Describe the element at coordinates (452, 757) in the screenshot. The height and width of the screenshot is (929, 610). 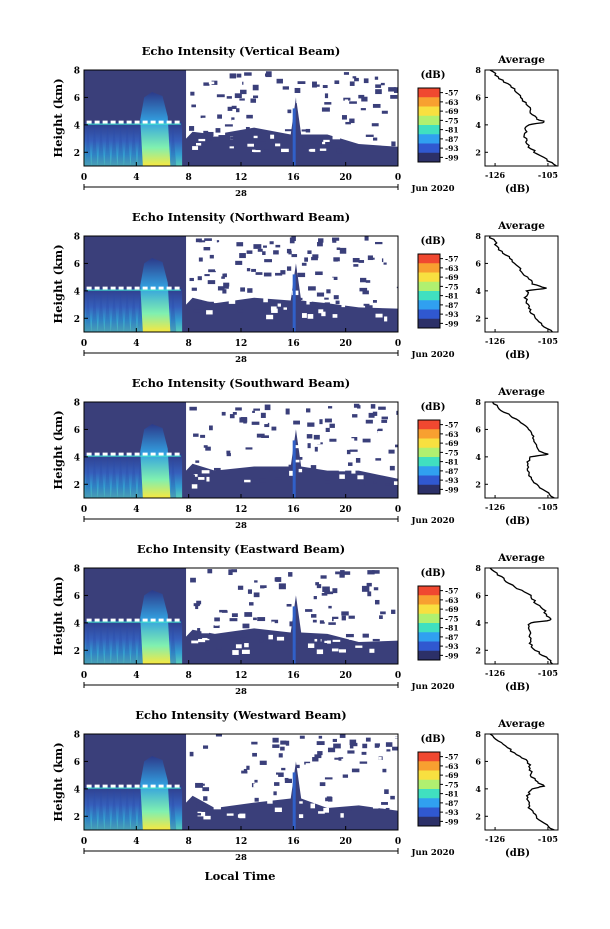
I see `colorbar-tick-label: -57` at that location.